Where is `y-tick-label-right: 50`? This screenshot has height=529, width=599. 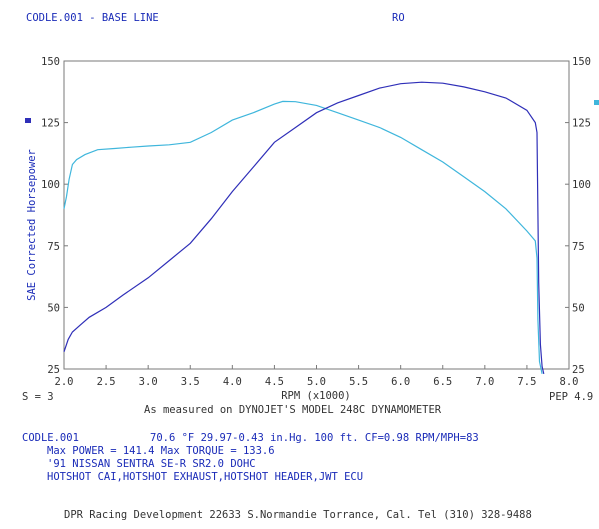 y-tick-label-right: 50 is located at coordinates (578, 308).